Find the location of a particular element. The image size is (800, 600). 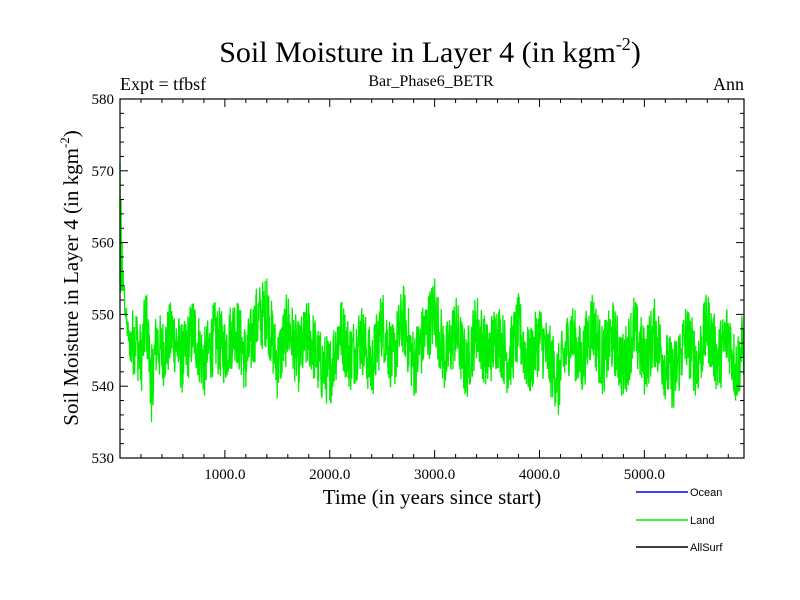

subtitle-left: Expt = tfbsf is located at coordinates (163, 84).